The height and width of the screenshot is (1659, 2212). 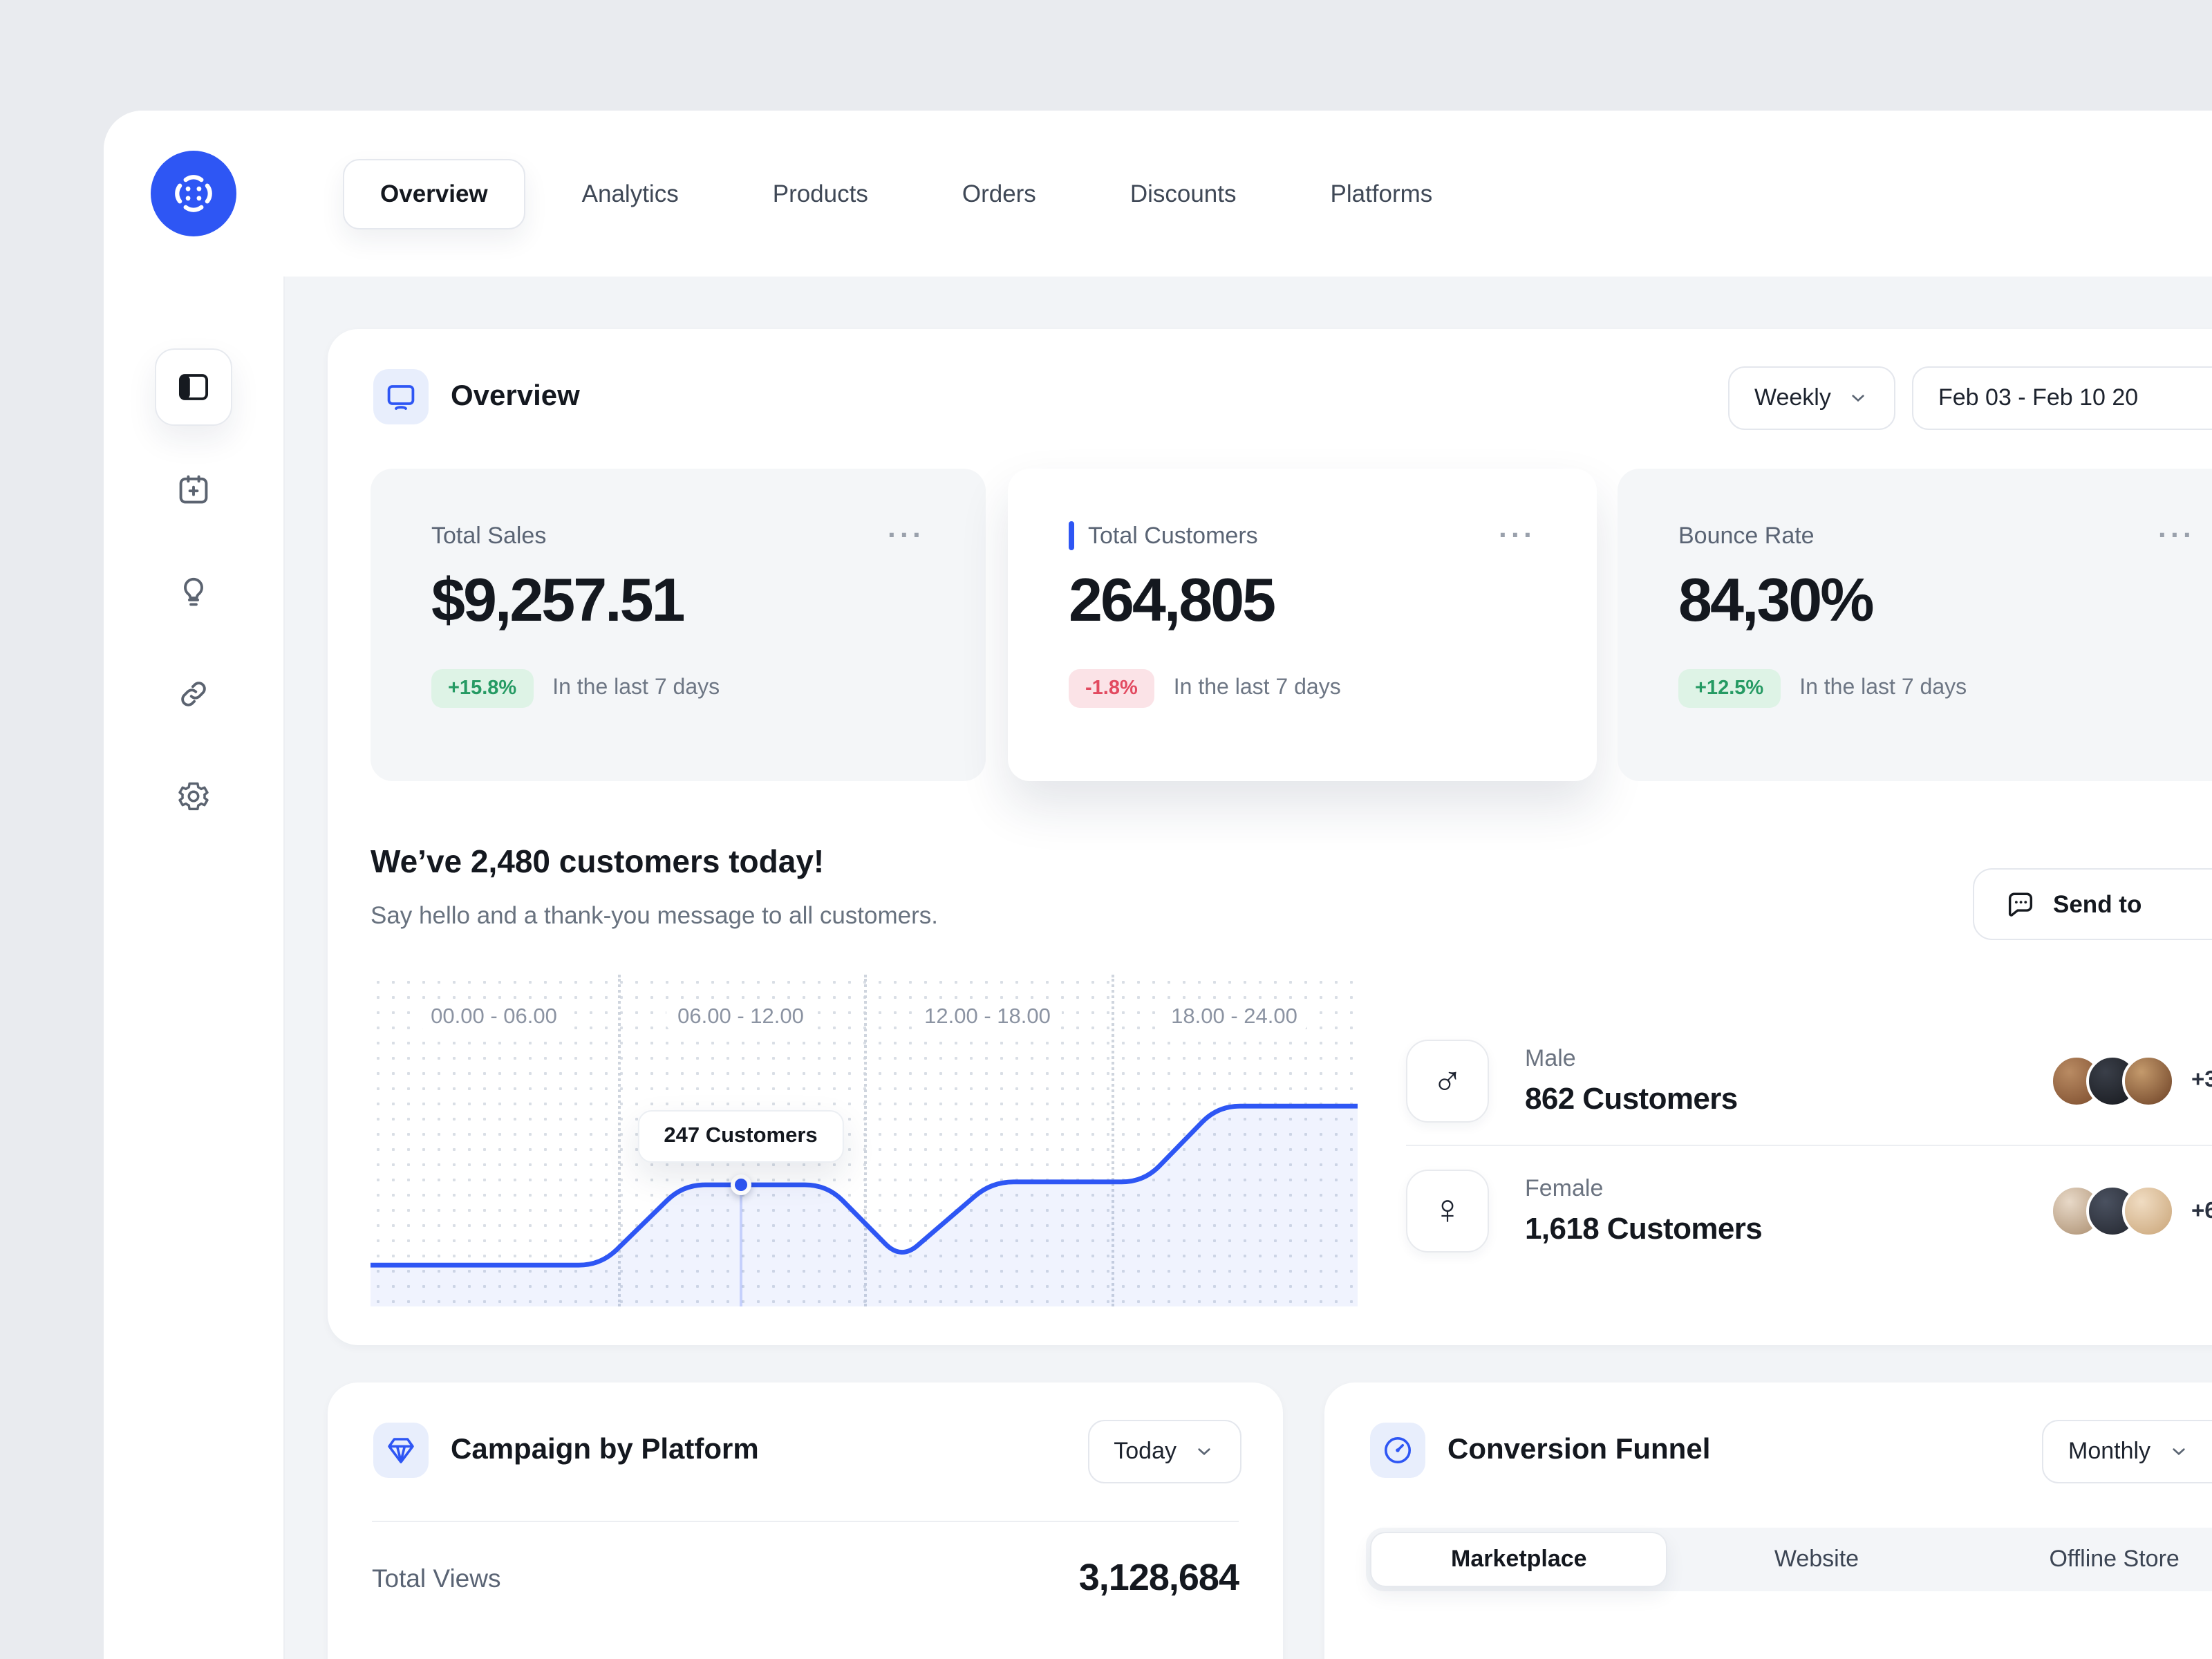 I want to click on campaign-title: Campaign by Platform, so click(x=605, y=1450).